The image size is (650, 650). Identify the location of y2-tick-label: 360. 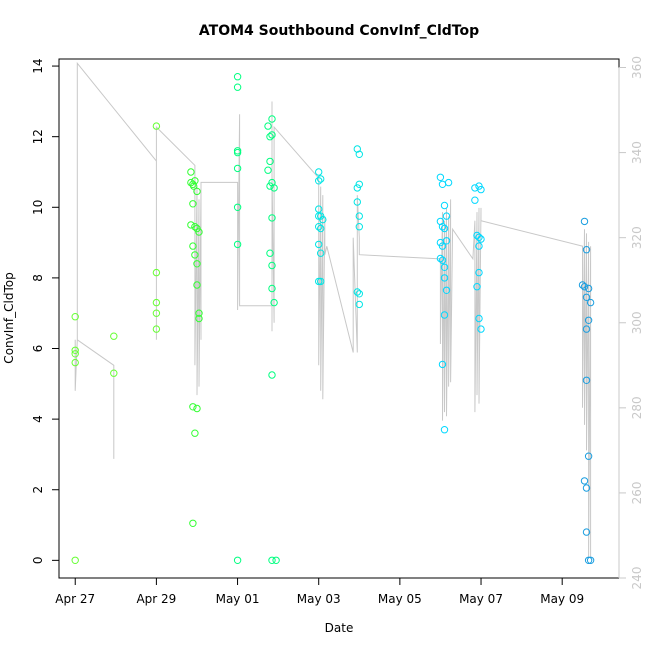
(637, 67).